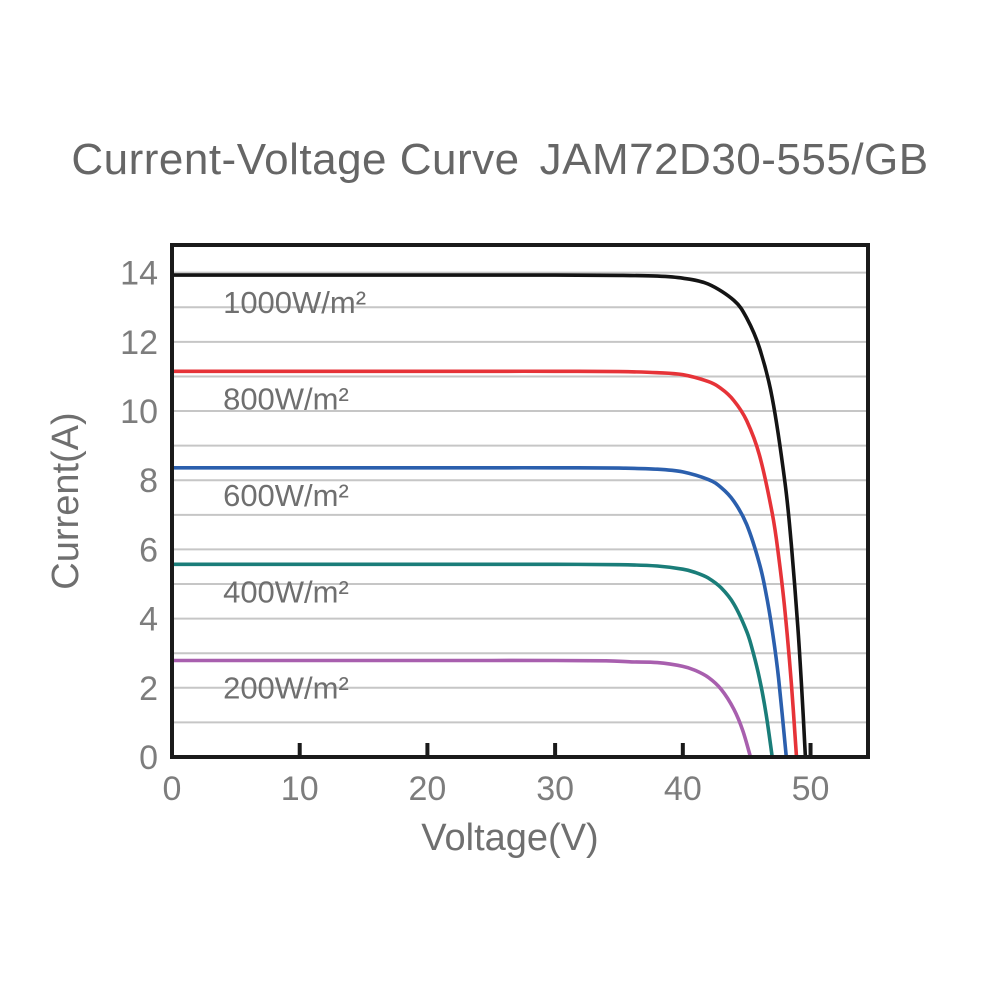 The image size is (1000, 1000). What do you see at coordinates (286, 495) in the screenshot?
I see `curve-label-600Wm: 600W/m²` at bounding box center [286, 495].